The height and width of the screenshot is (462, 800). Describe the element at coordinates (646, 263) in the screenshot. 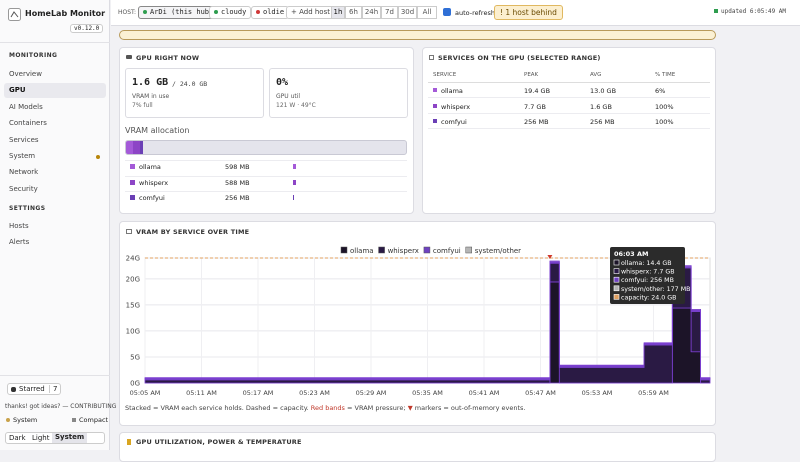

I see `tooltip-line: ollama: 14.4 GB` at that location.